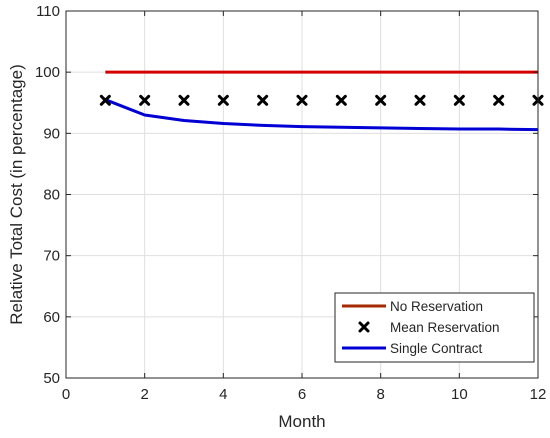  Describe the element at coordinates (321, 115) in the screenshot. I see `series-line-single-contract` at that location.